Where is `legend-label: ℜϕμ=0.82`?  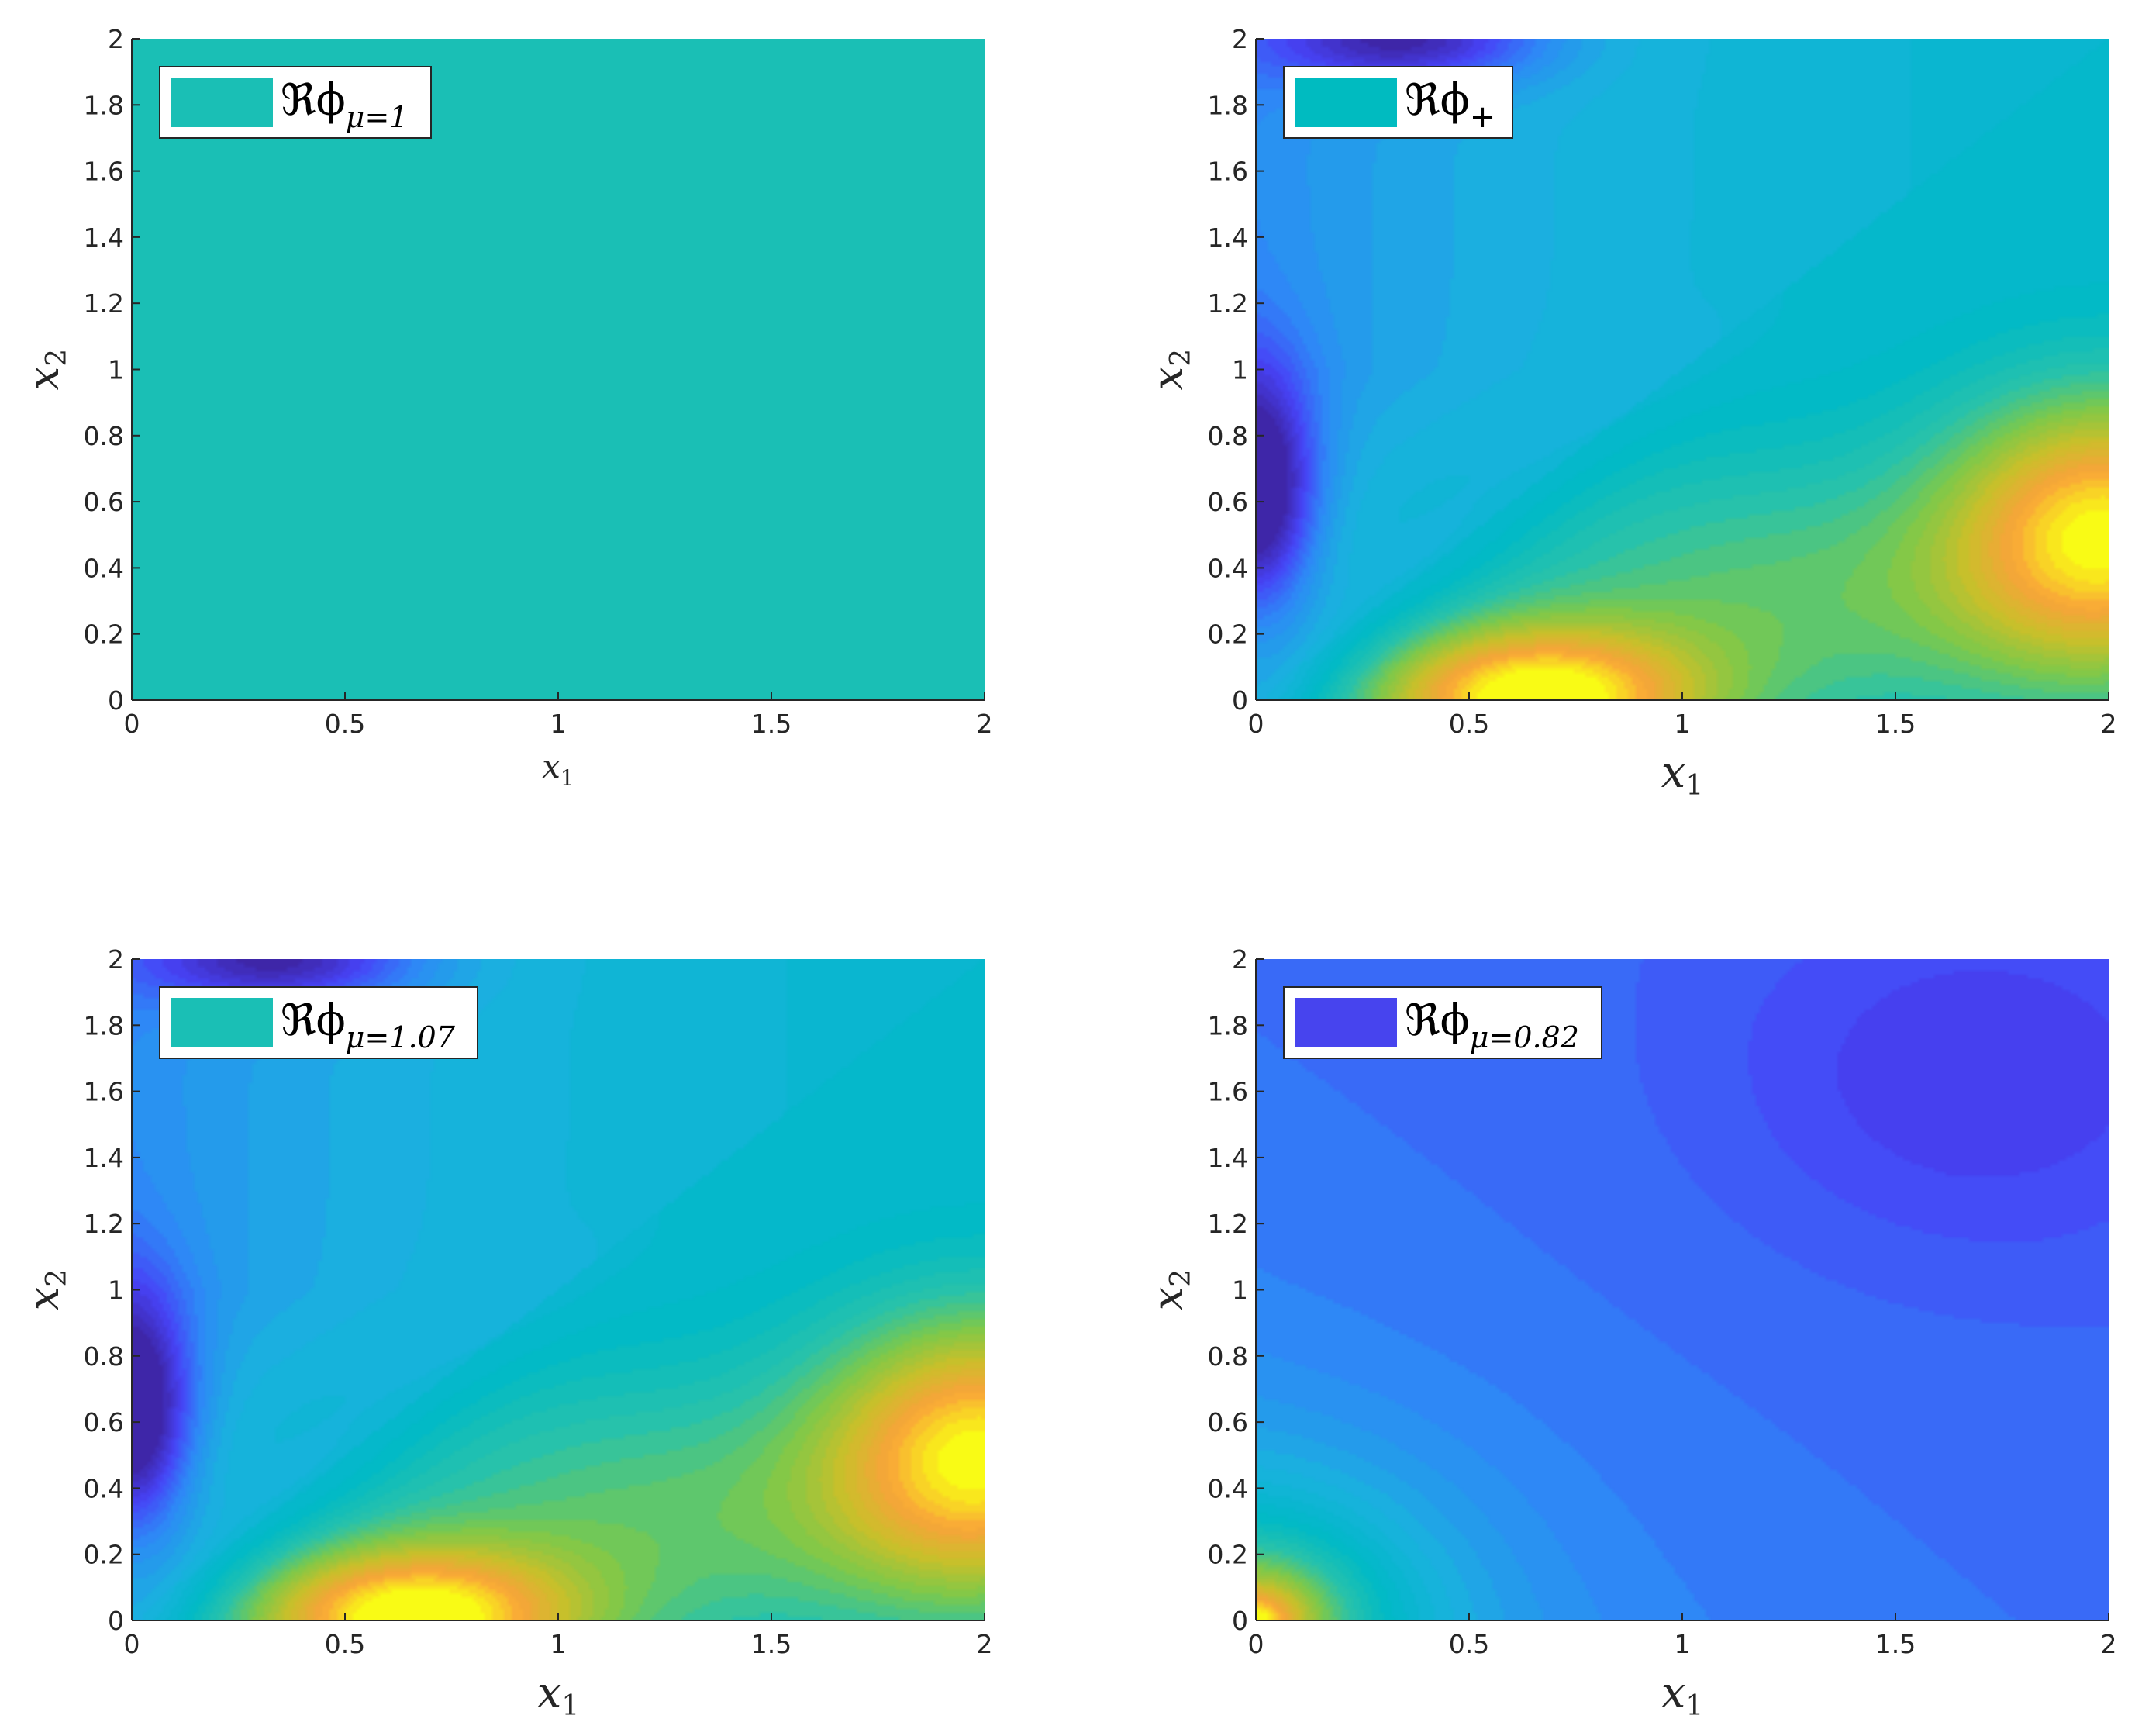 legend-label: ℜϕμ=0.82 is located at coordinates (1492, 1025).